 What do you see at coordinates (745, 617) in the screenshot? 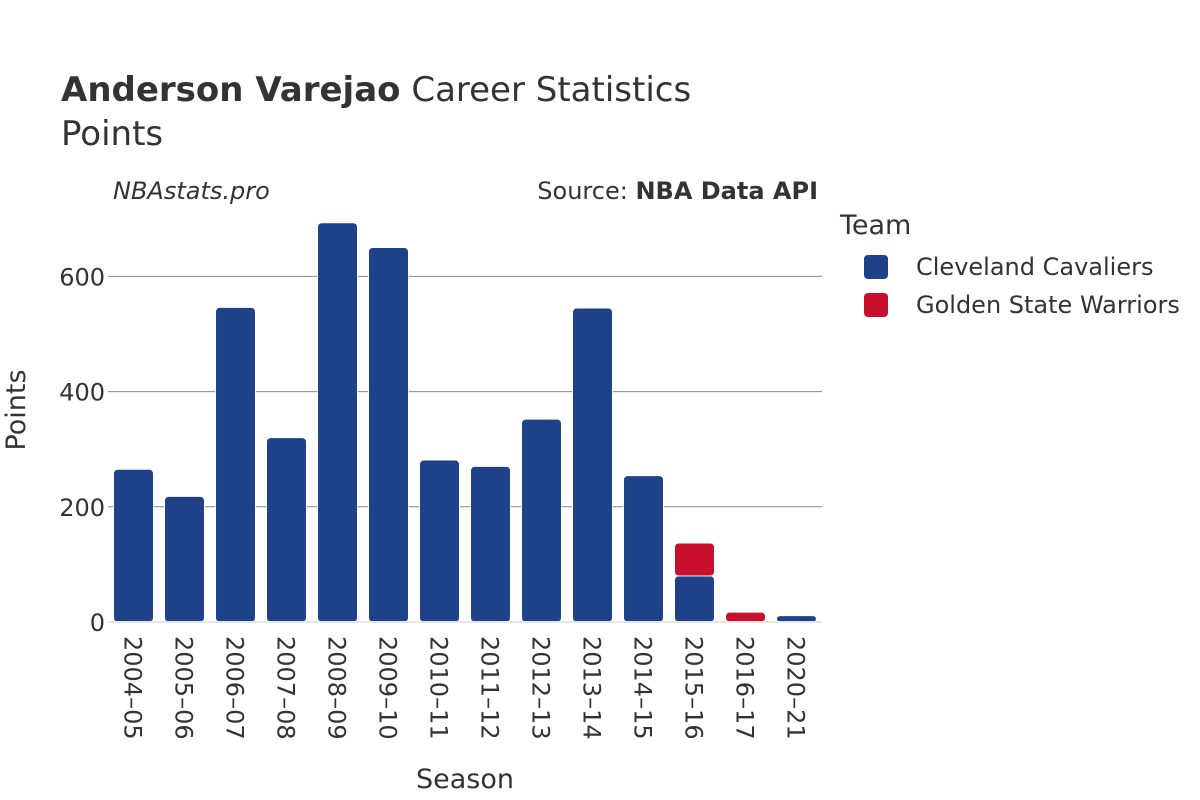
I see `bar-golden-state-warriors-2016–17` at bounding box center [745, 617].